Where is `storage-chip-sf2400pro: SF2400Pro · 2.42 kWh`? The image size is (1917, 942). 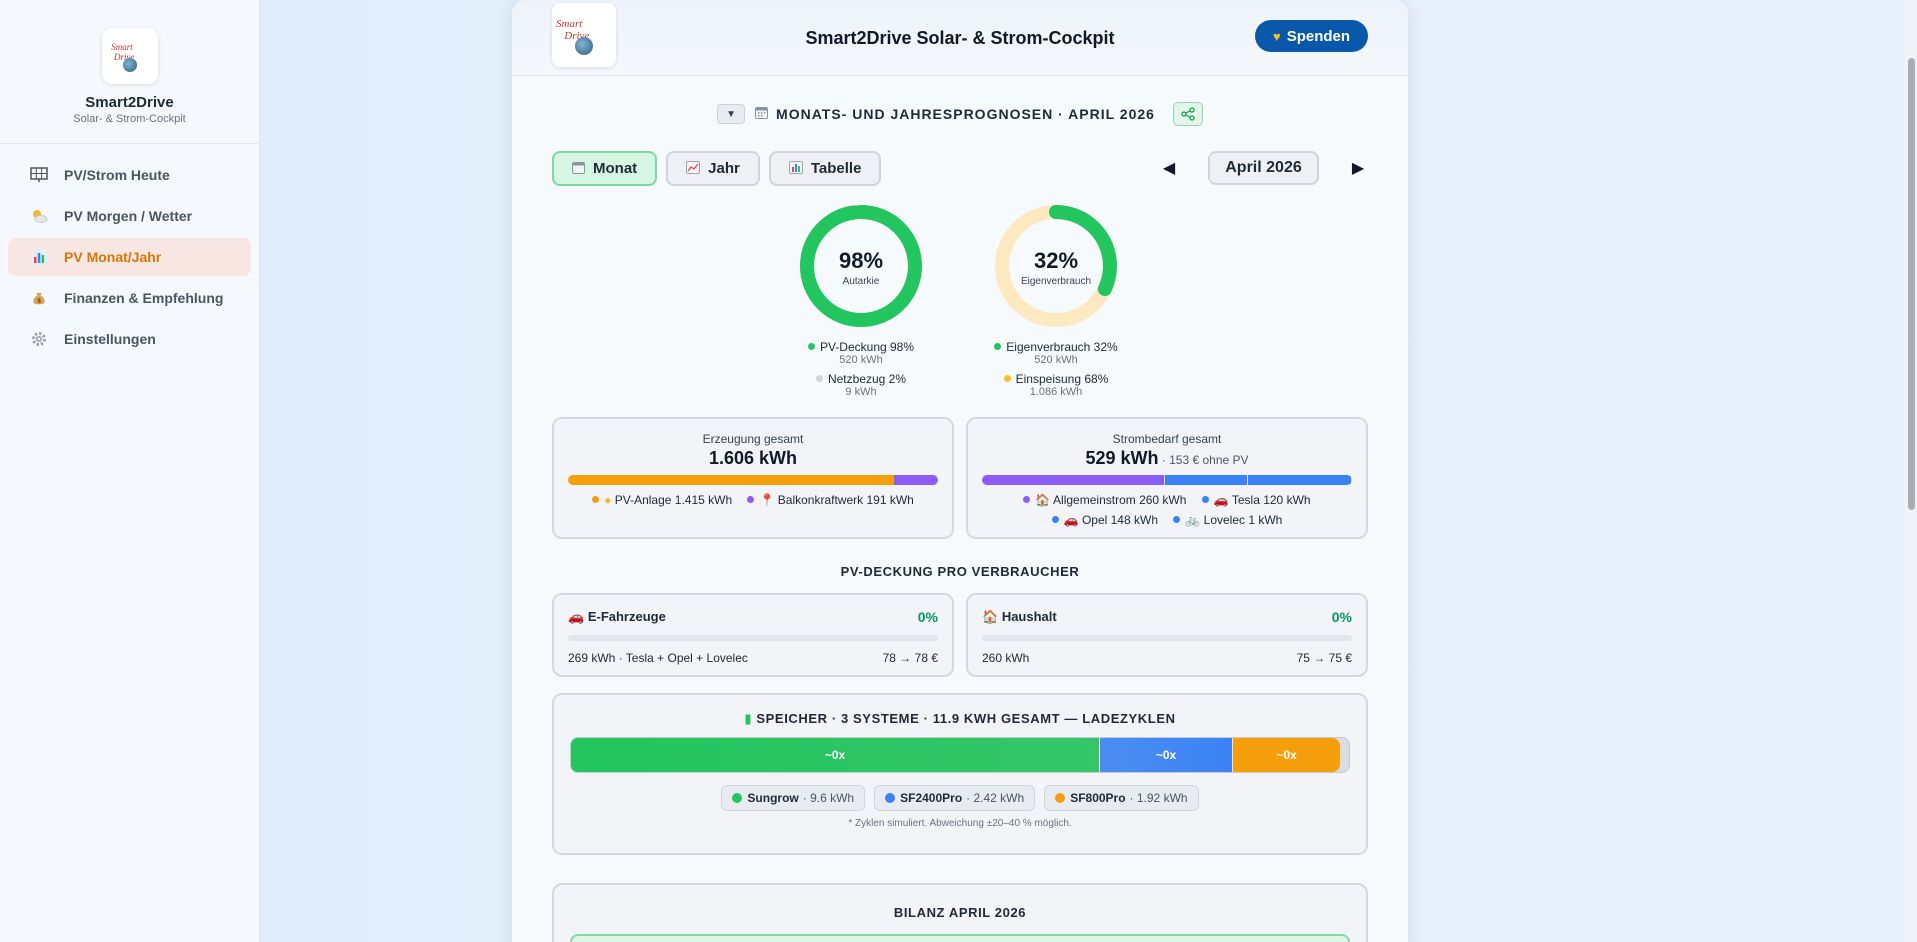
storage-chip-sf2400pro: SF2400Pro · 2.42 kWh is located at coordinates (955, 798).